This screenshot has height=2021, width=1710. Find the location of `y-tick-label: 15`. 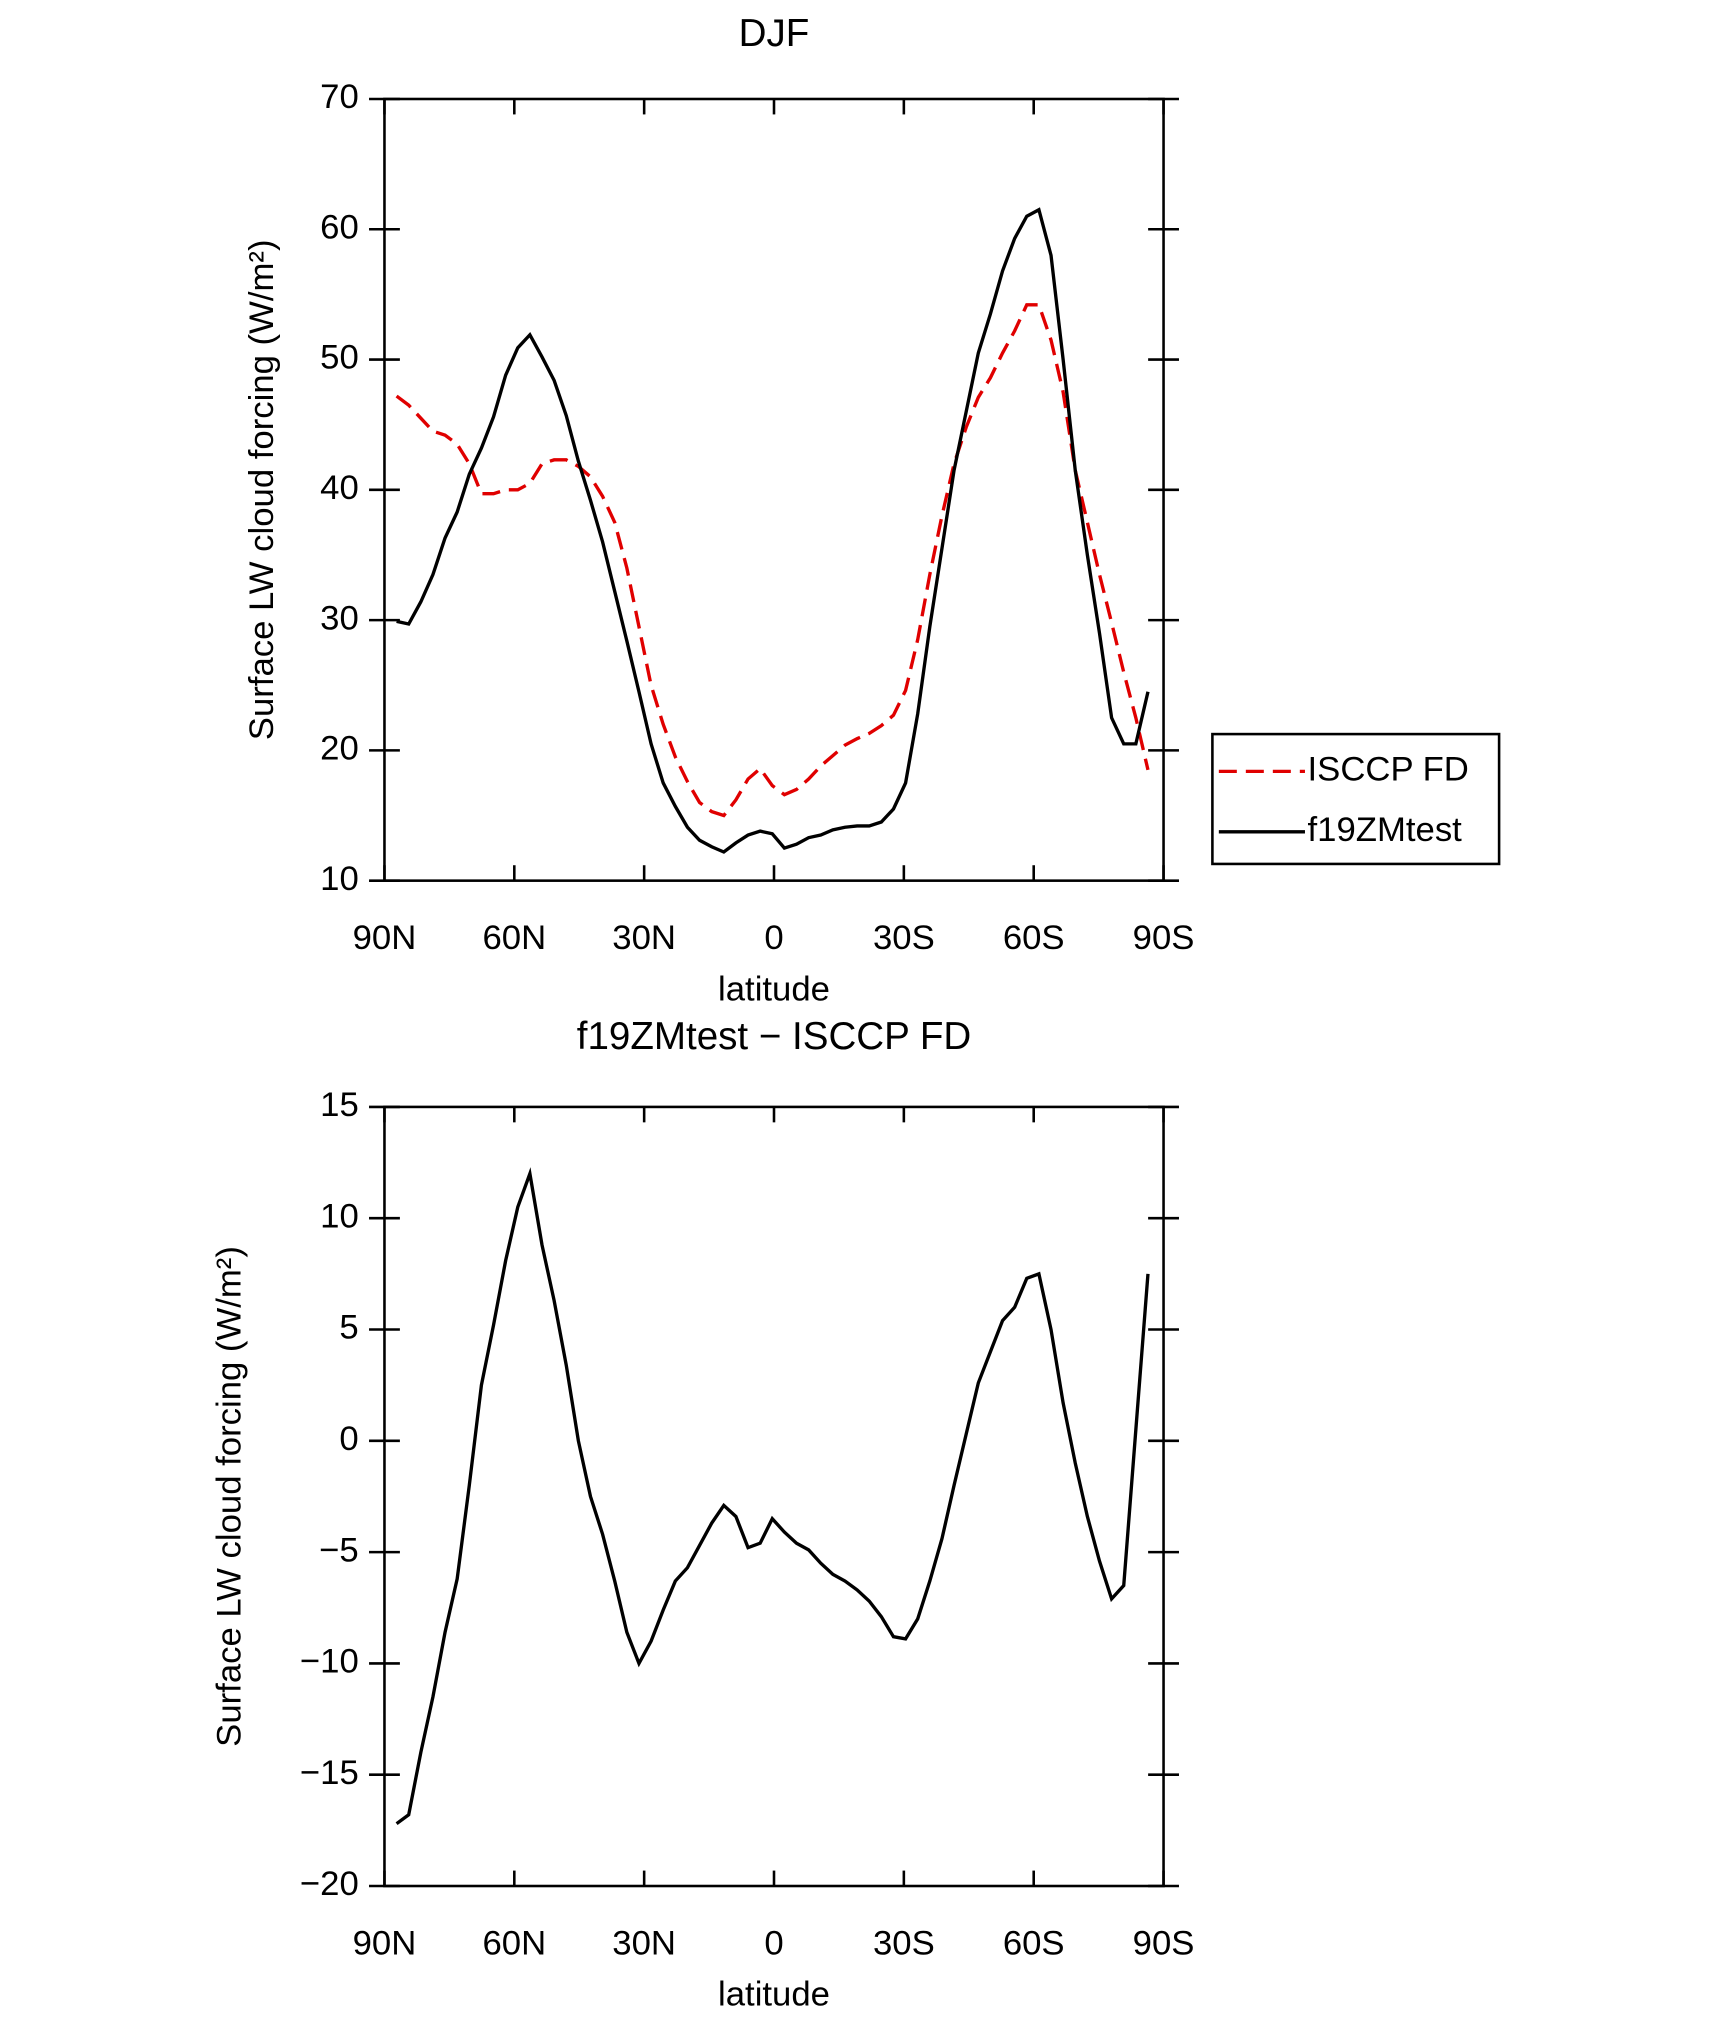

y-tick-label: 15 is located at coordinates (339, 1105).